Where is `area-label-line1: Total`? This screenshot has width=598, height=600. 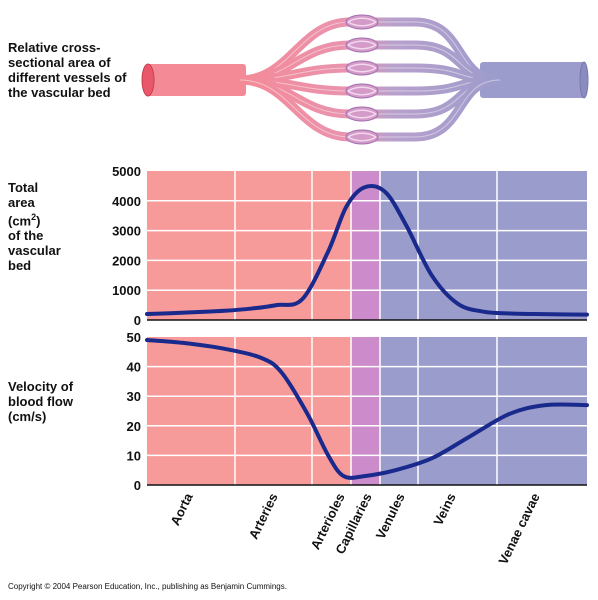
area-label-line1: Total is located at coordinates (23, 187).